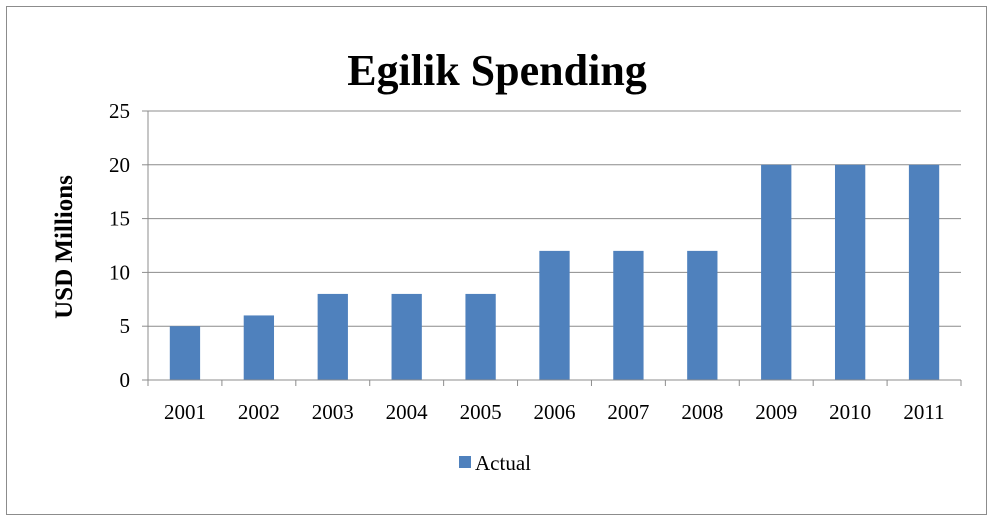 This screenshot has width=995, height=521. Describe the element at coordinates (776, 412) in the screenshot. I see `x-tick-label: 2009` at that location.